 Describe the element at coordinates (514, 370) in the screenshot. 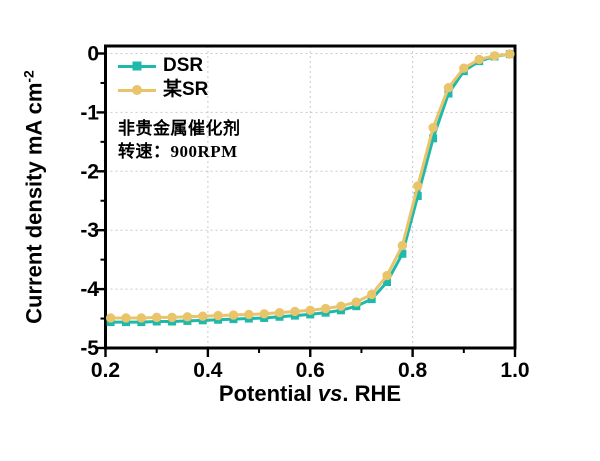

I see `x-tick-label: 1.0` at that location.